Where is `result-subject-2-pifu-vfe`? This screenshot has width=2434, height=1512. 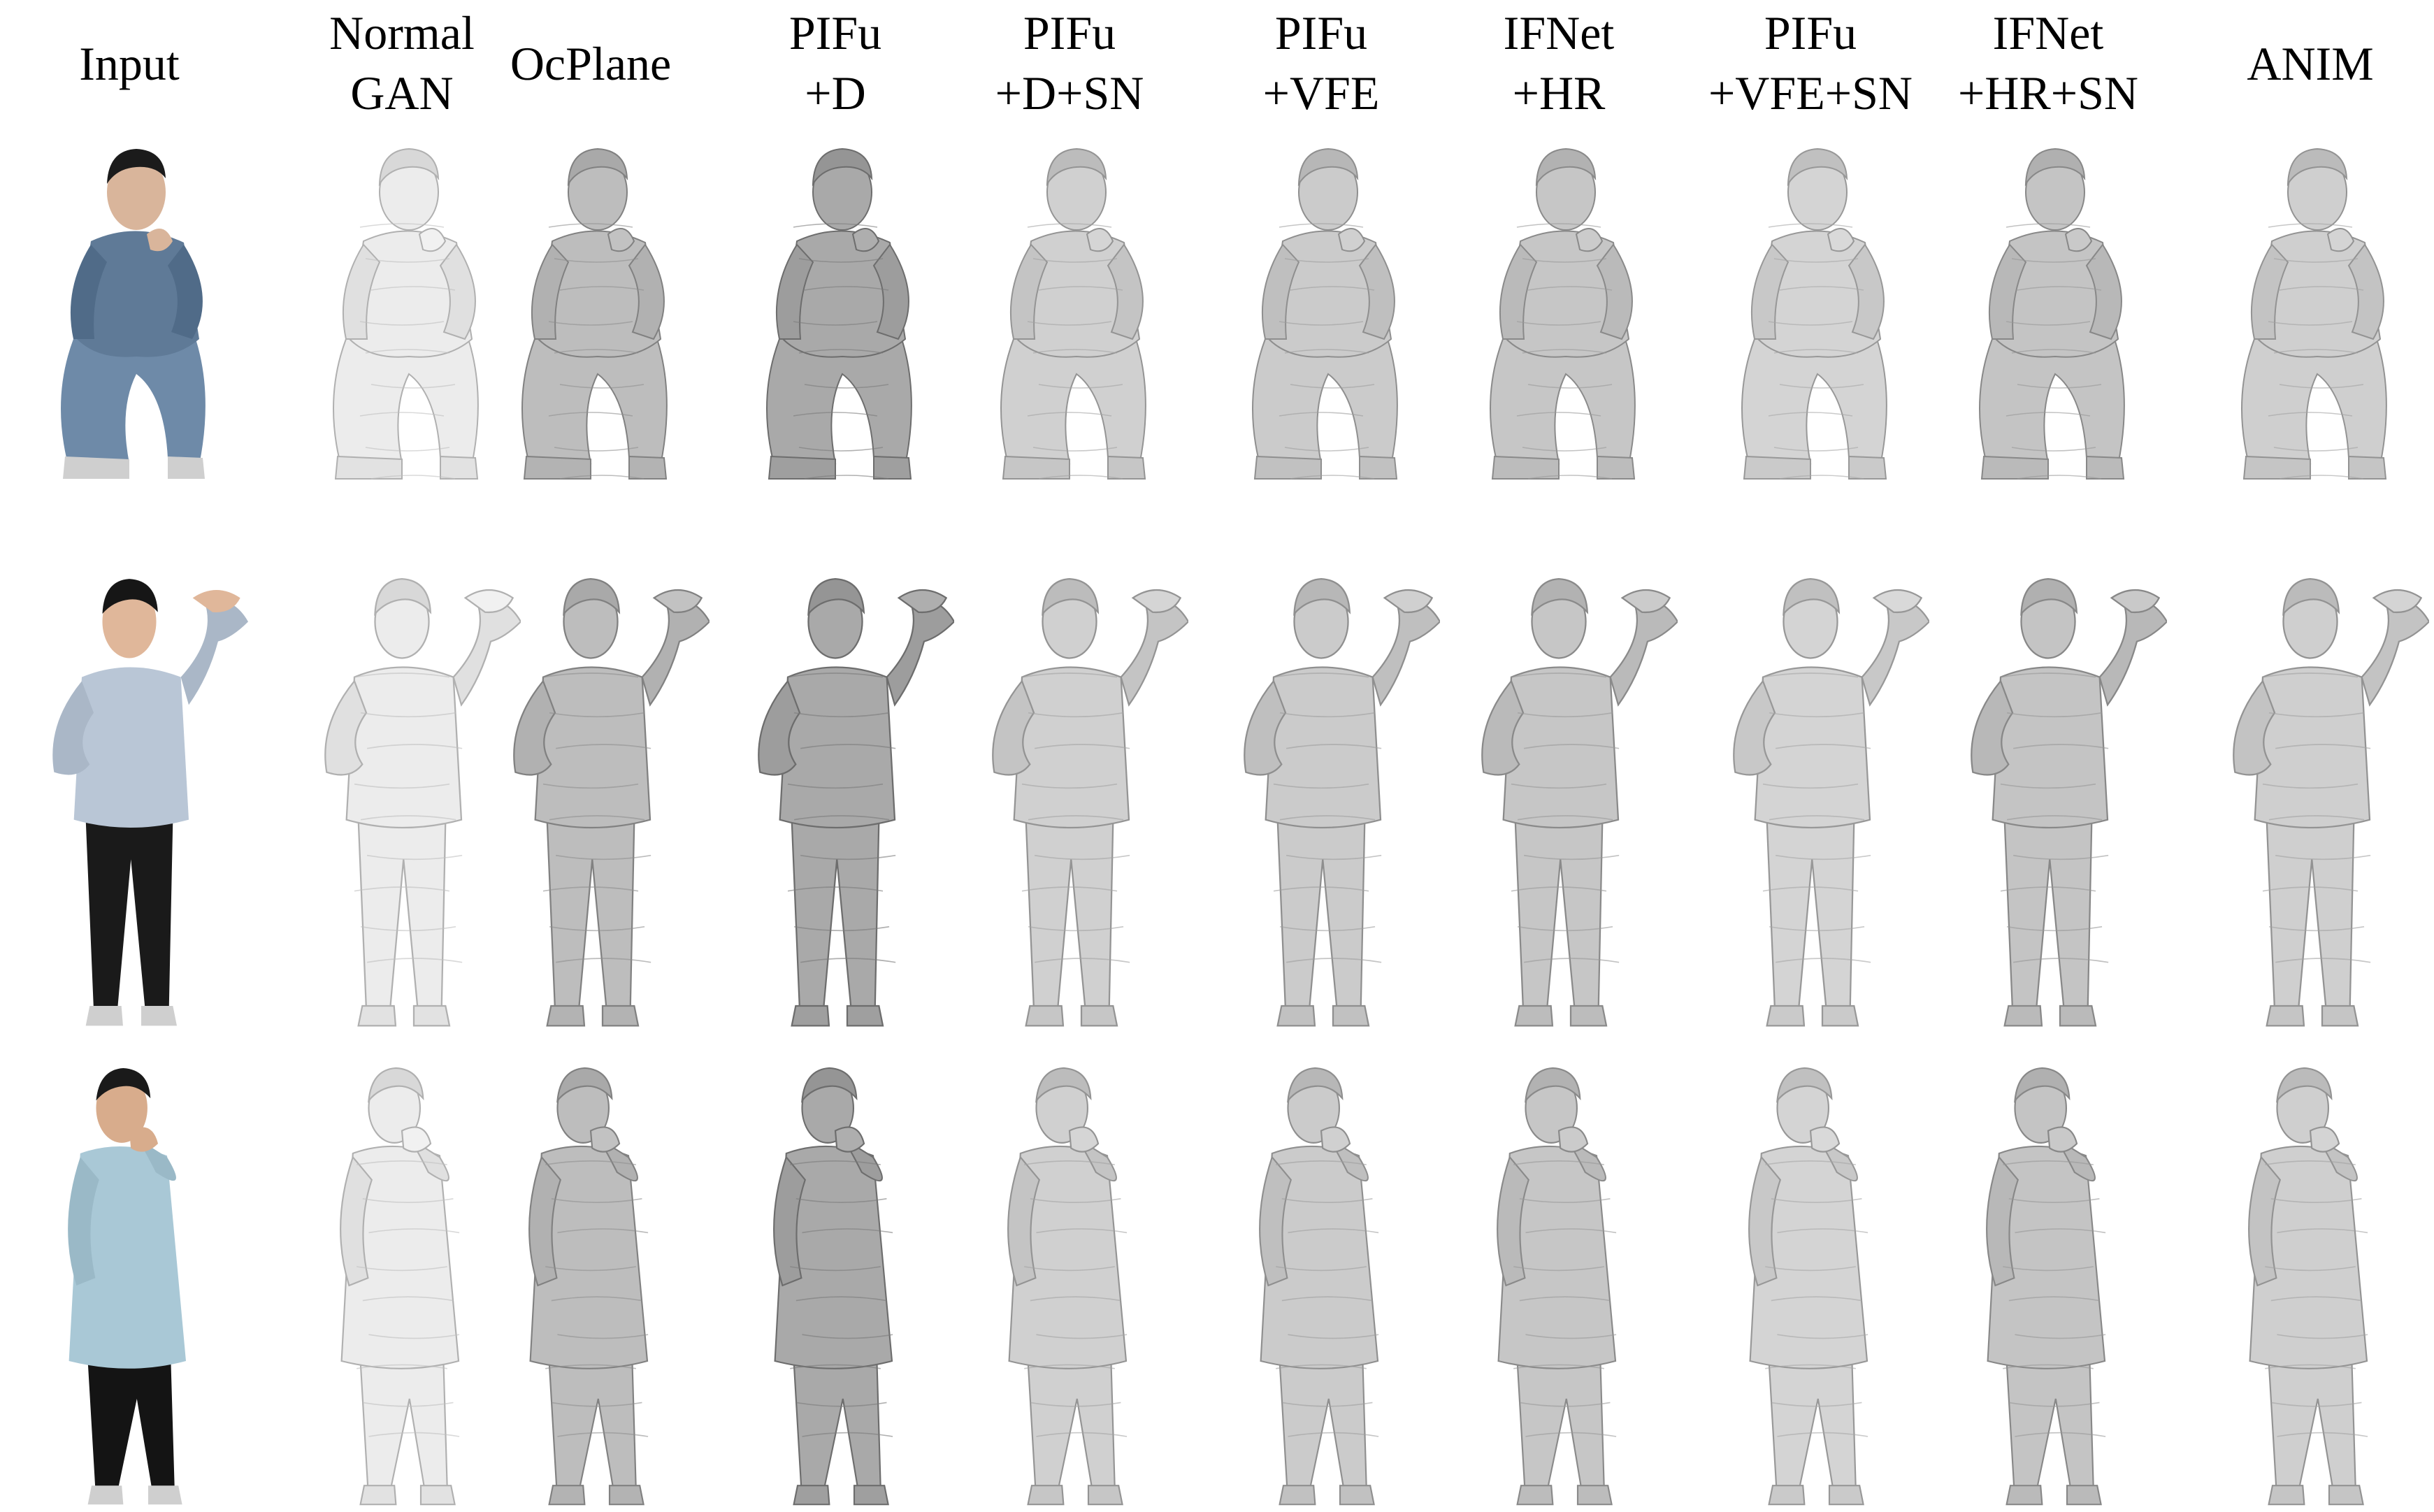 result-subject-2-pifu-vfe is located at coordinates (1321, 804).